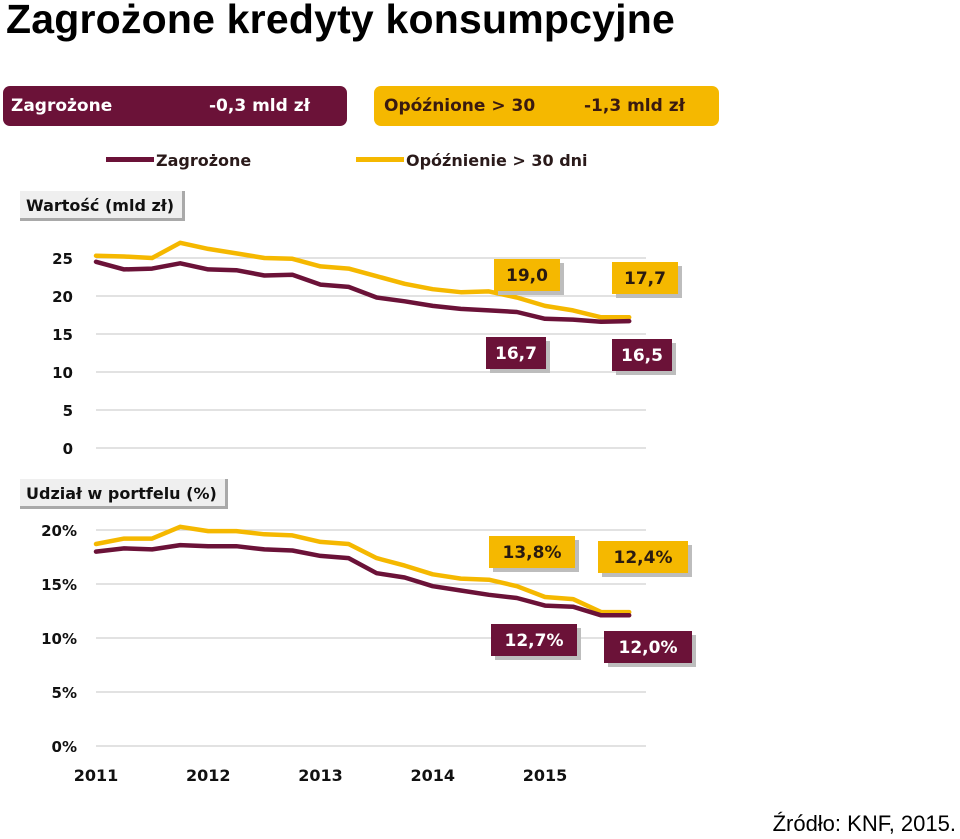 The height and width of the screenshot is (839, 960). I want to click on chart2-title: Udział w portfelu (%), so click(124, 494).